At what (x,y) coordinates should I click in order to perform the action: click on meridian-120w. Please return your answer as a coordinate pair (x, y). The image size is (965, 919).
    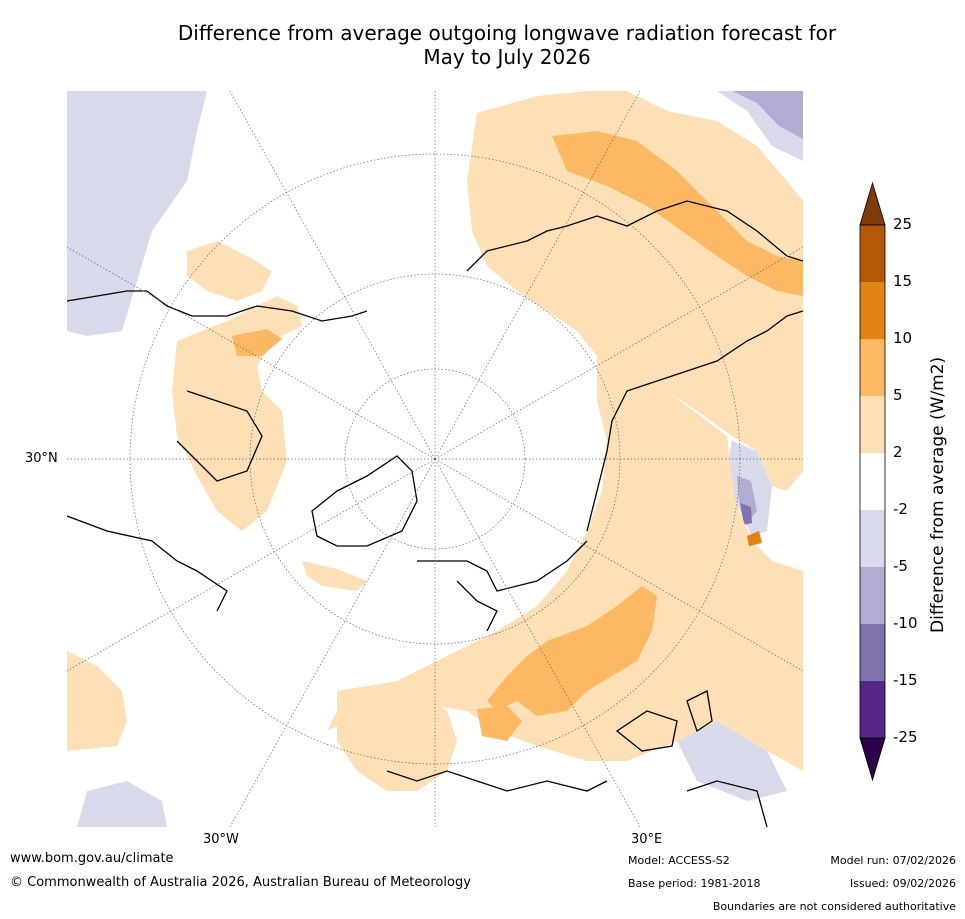
    Looking at the image, I should click on (251, 353).